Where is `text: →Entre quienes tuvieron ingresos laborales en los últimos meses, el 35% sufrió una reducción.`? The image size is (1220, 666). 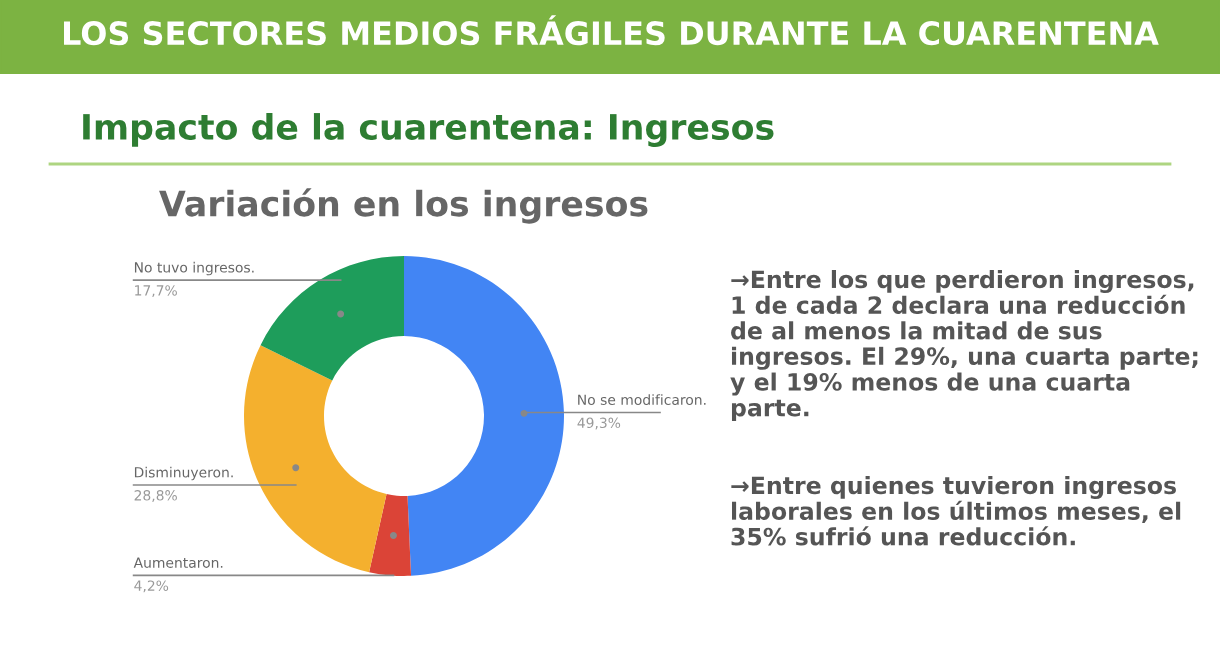 text: →Entre quienes tuvieron ingresos laborales en los últimos meses, el 35% sufrió una reducción. is located at coordinates (956, 511).